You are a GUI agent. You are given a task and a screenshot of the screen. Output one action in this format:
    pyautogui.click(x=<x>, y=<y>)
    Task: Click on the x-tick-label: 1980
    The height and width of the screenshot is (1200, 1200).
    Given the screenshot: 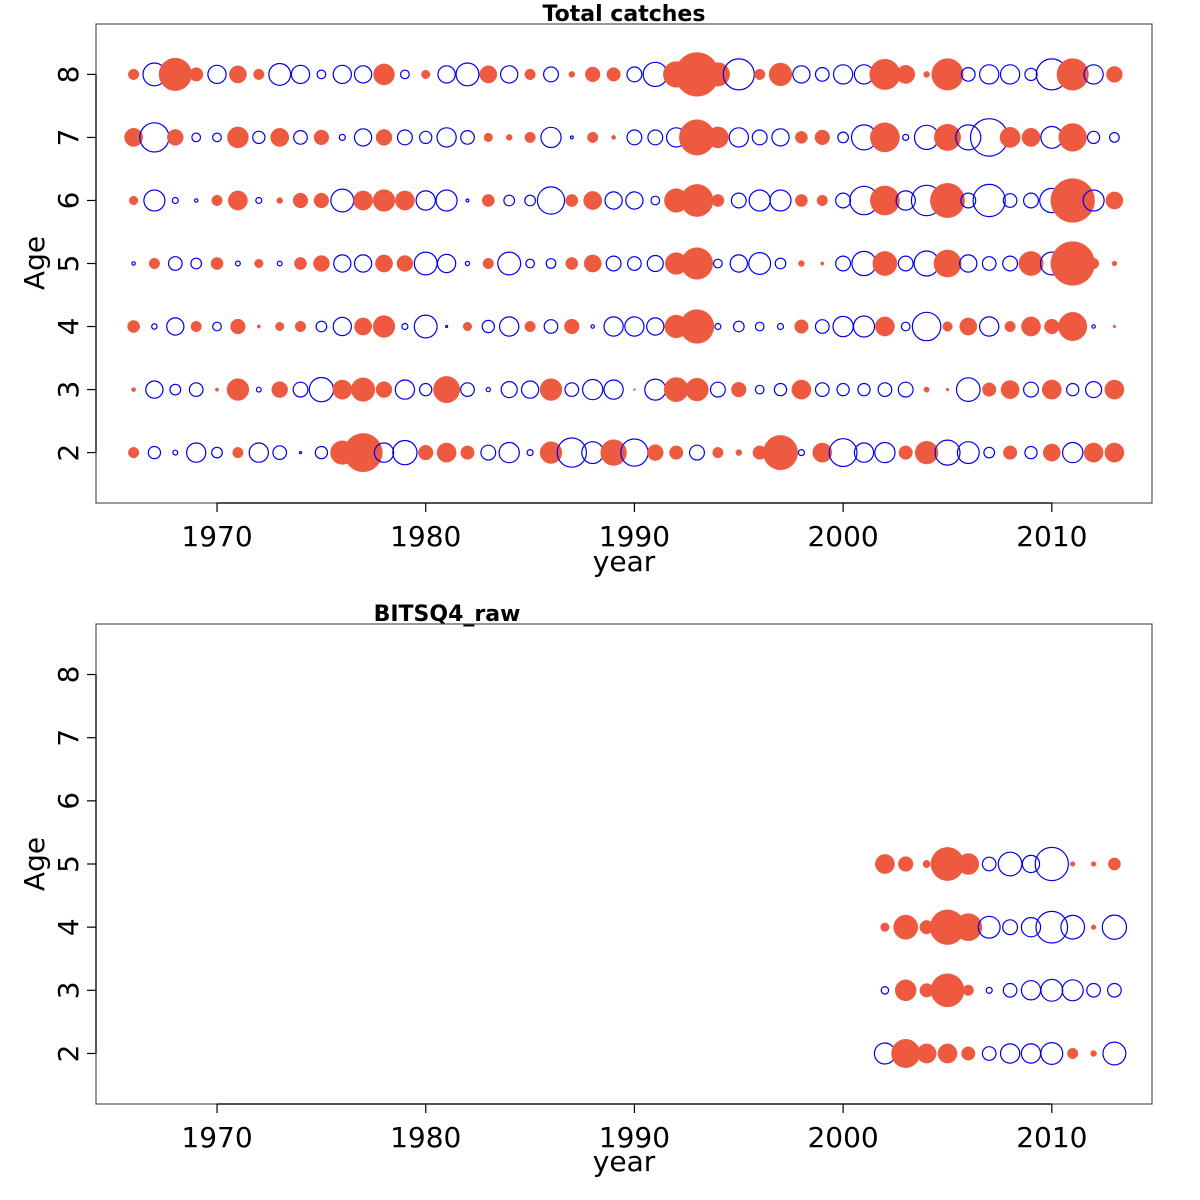 What is the action you would take?
    pyautogui.click(x=425, y=536)
    